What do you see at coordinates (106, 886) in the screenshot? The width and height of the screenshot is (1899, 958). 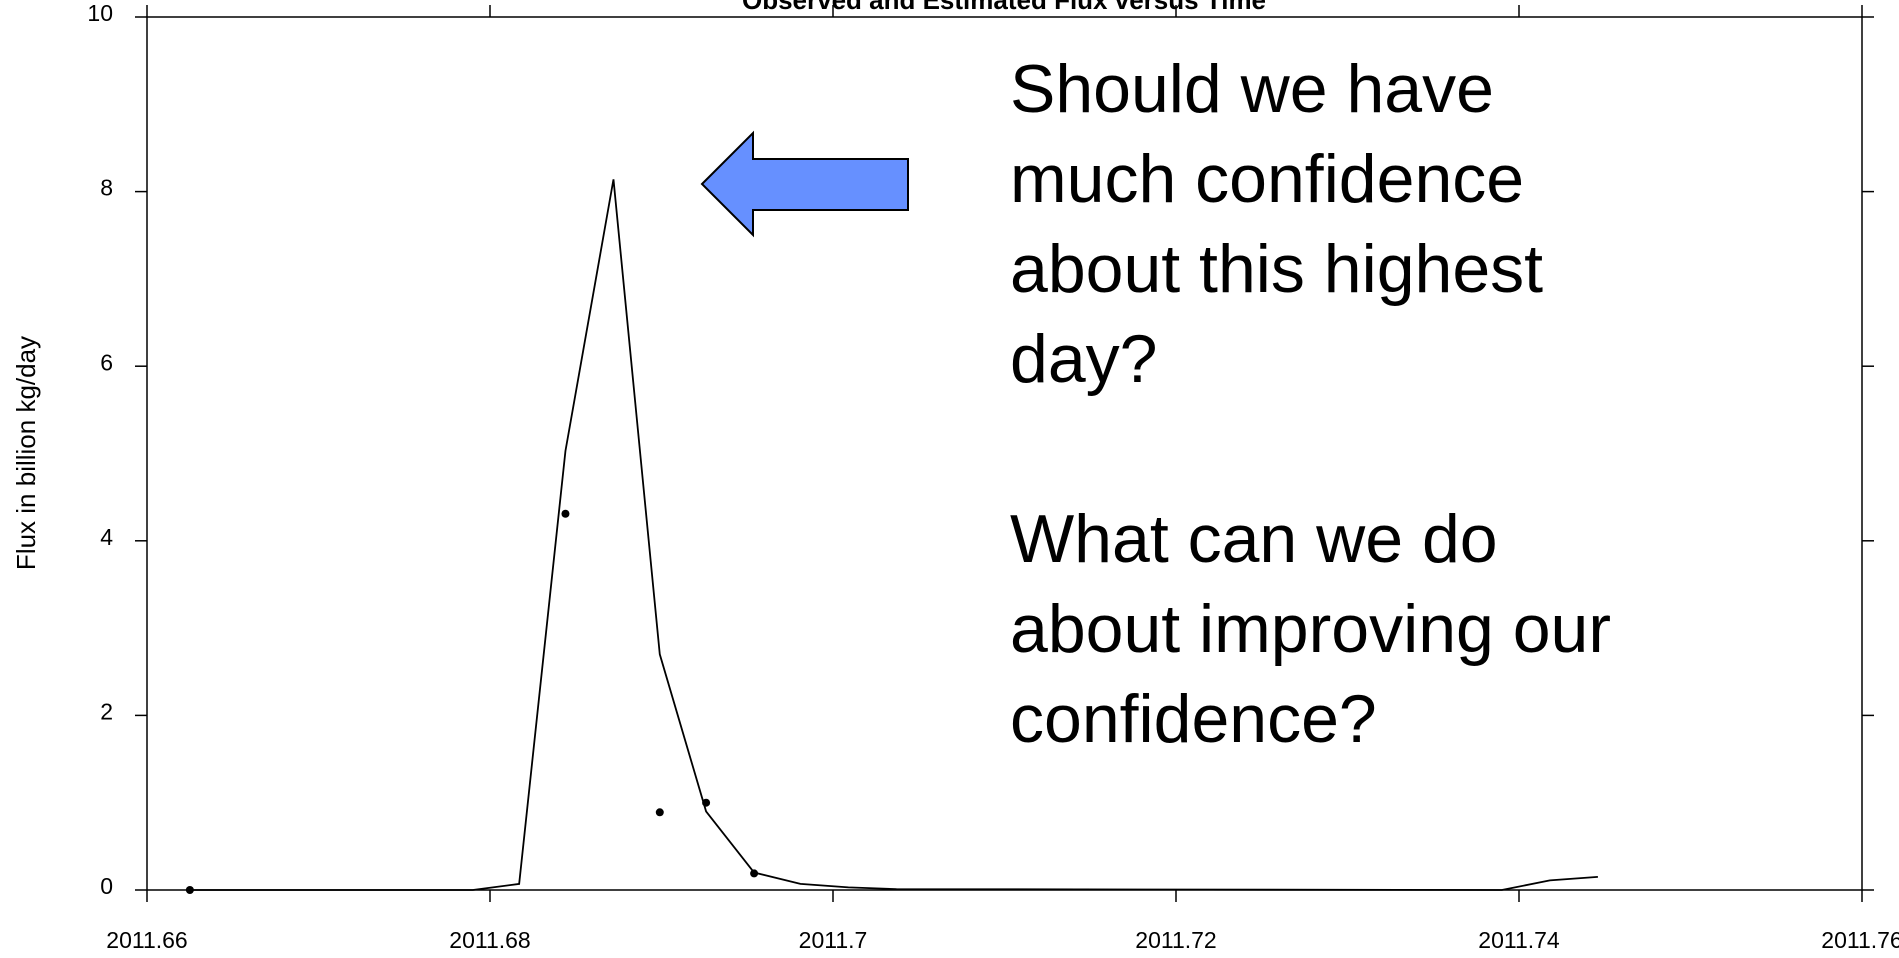 I see `y-tick-label: 0` at bounding box center [106, 886].